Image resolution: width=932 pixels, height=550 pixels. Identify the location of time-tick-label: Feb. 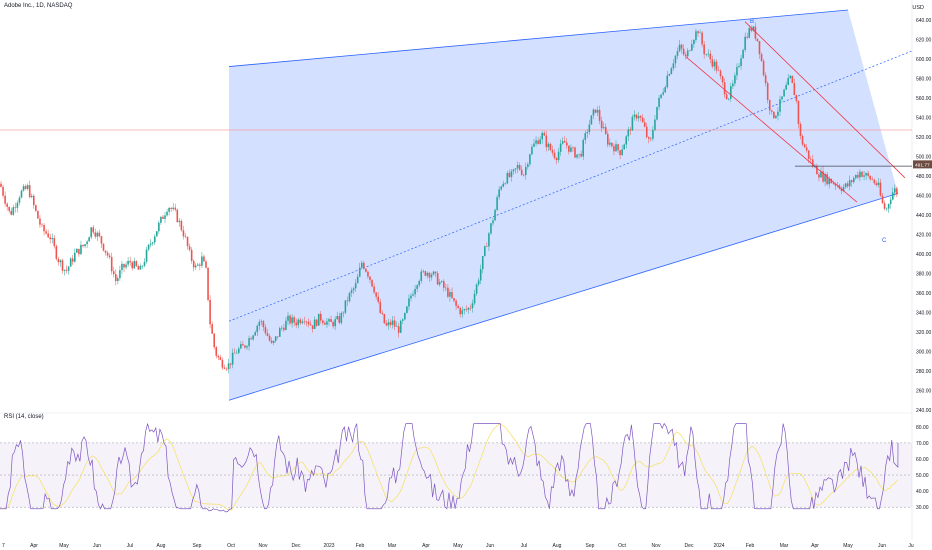
(750, 546).